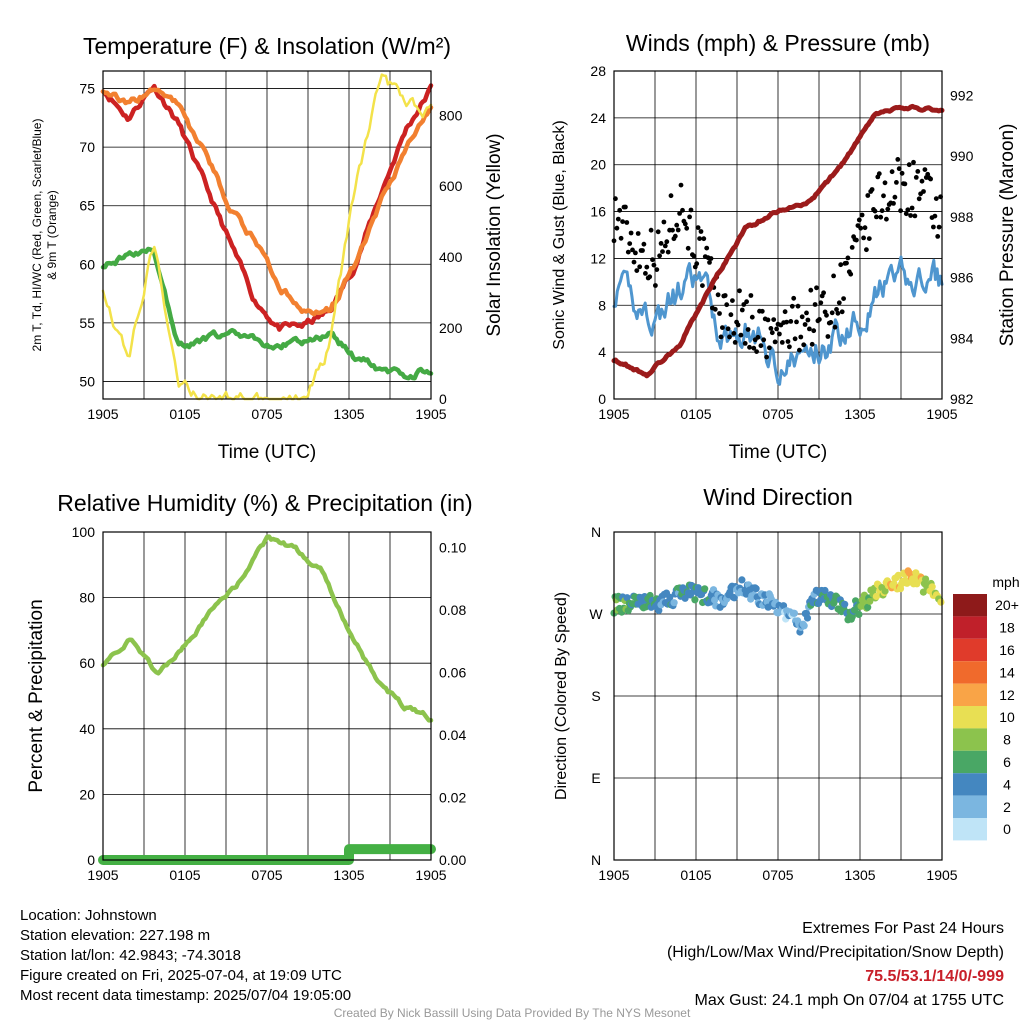 This screenshot has height=1024, width=1024. Describe the element at coordinates (962, 156) in the screenshot. I see `winds-y2tick-label: 990` at that location.